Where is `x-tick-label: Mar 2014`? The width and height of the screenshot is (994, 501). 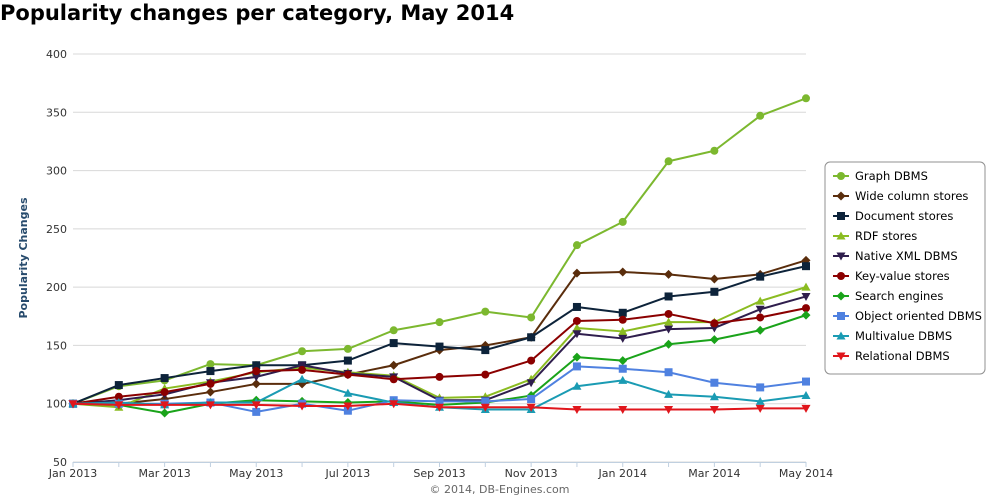
x-tick-label: Mar 2014 is located at coordinates (714, 473).